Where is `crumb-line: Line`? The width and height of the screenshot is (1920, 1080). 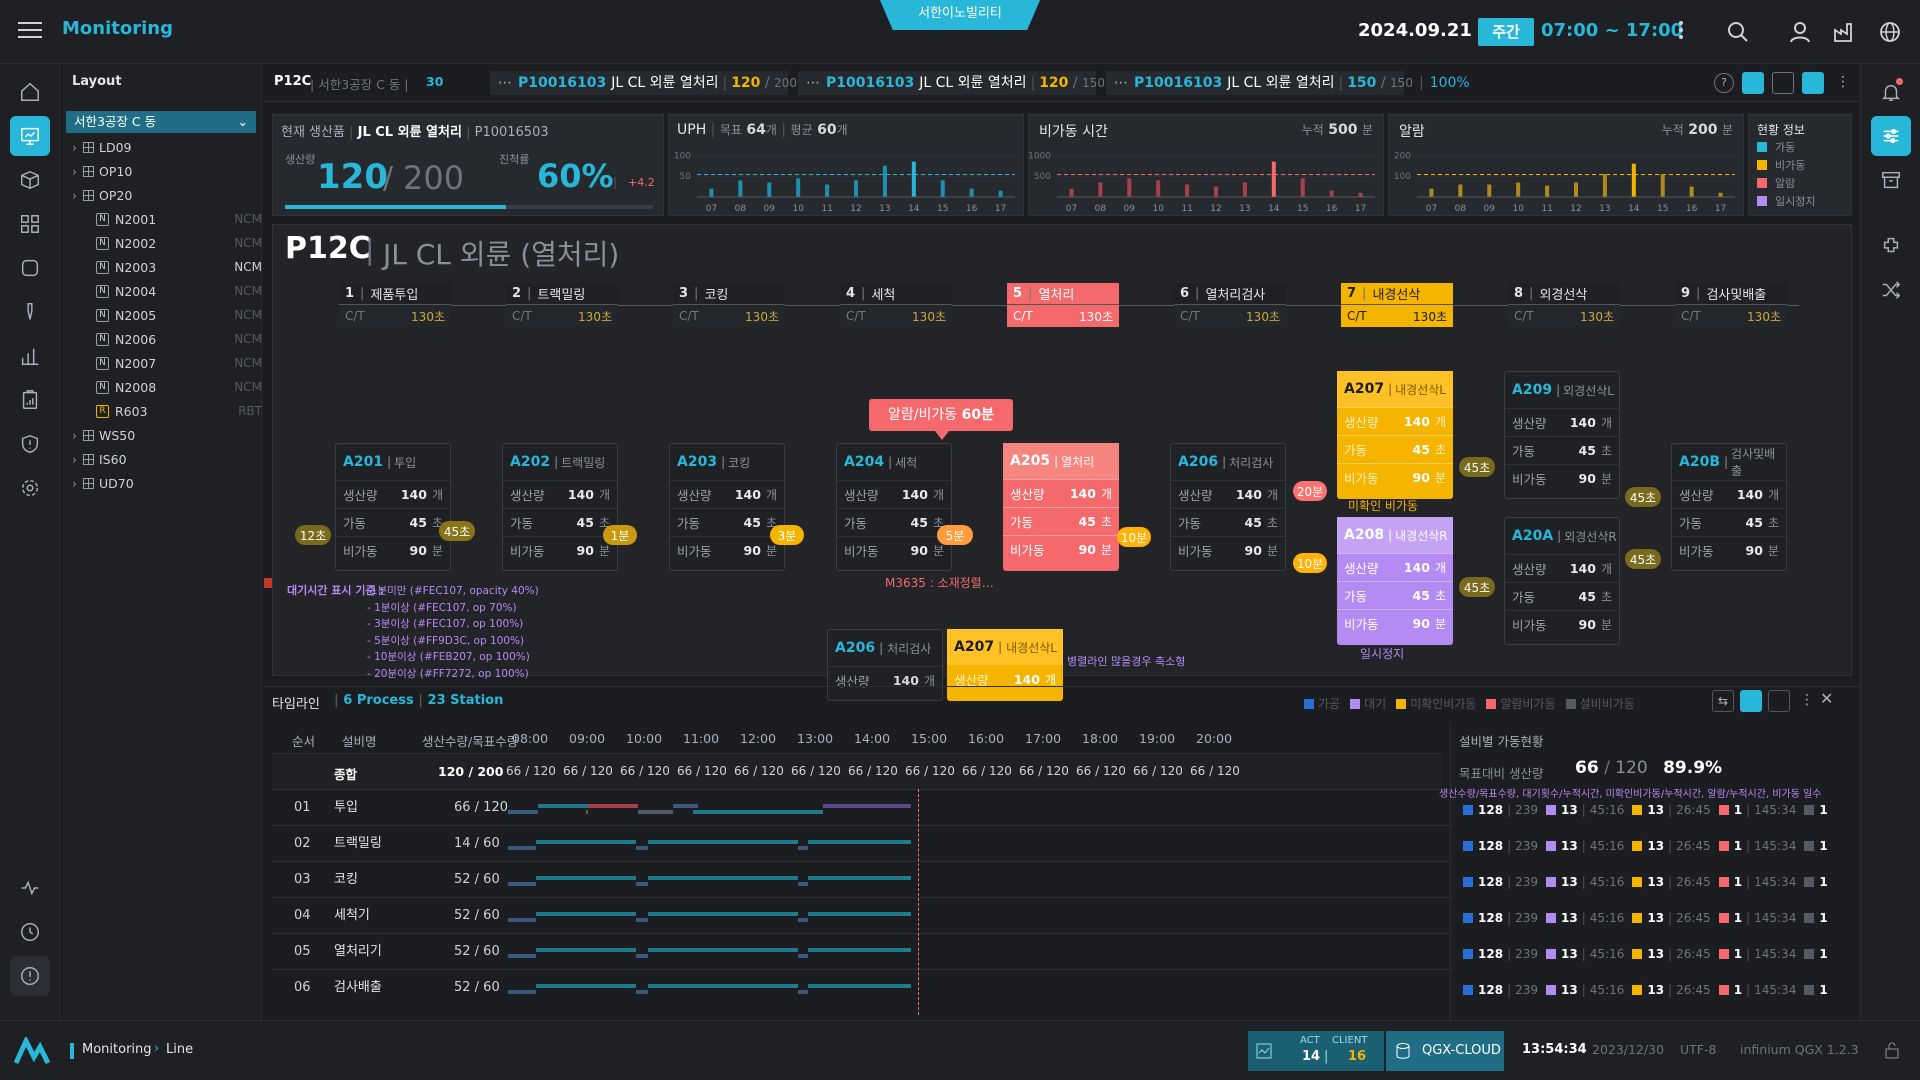
crumb-line: Line is located at coordinates (180, 1049).